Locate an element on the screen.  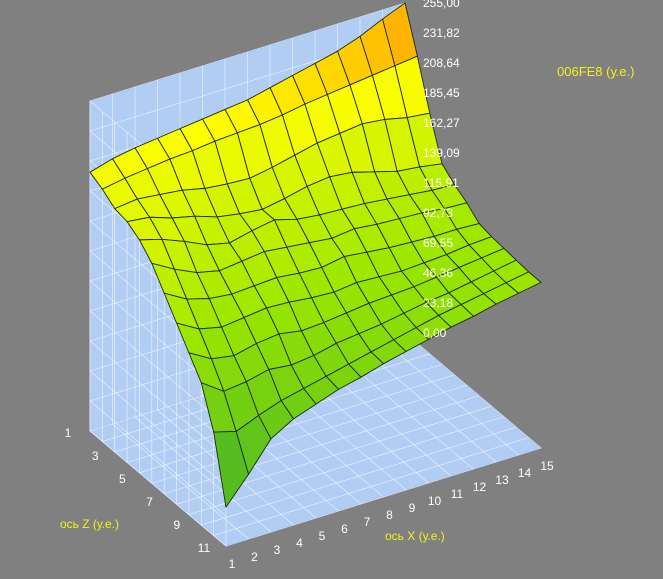
y-tick-label: 139,09 is located at coordinates (441, 153).